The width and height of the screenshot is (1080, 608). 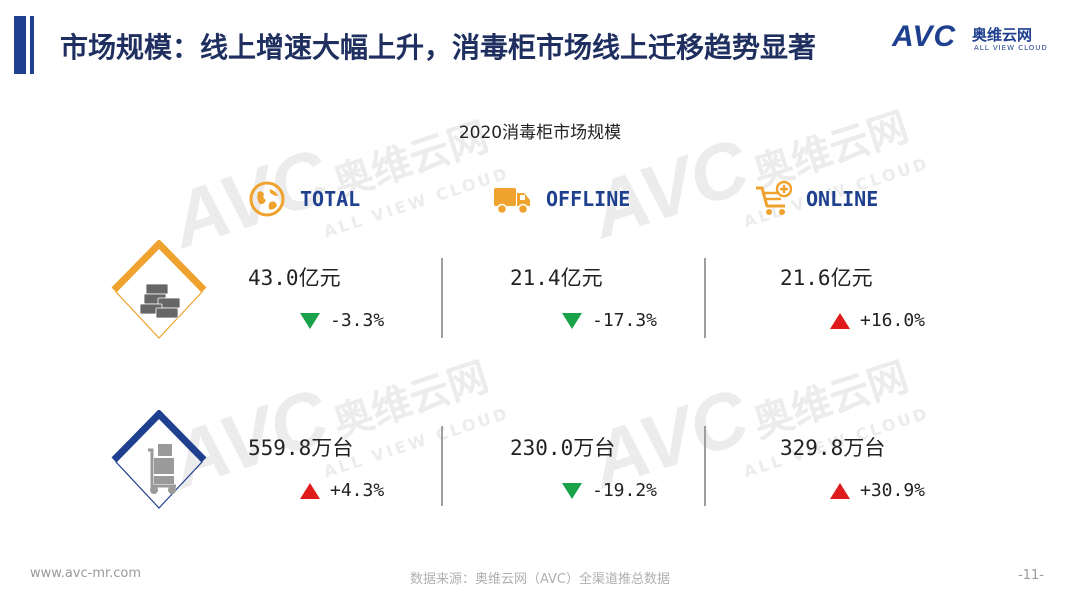 I want to click on truck-icon, so click(x=512, y=201).